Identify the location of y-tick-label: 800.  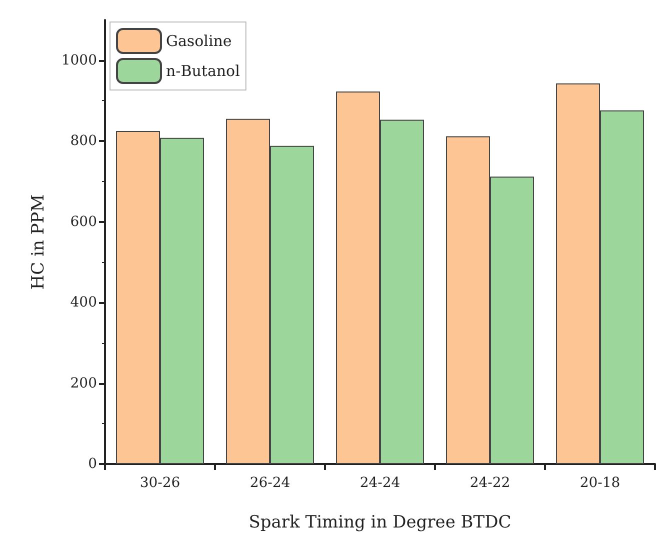
(83, 141).